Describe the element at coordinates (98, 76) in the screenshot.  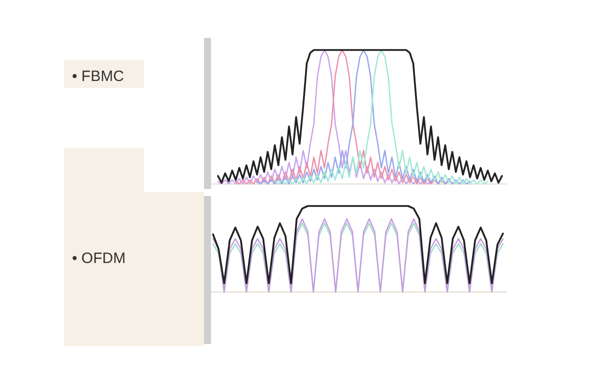
I see `y-axis-title: • FBMC` at that location.